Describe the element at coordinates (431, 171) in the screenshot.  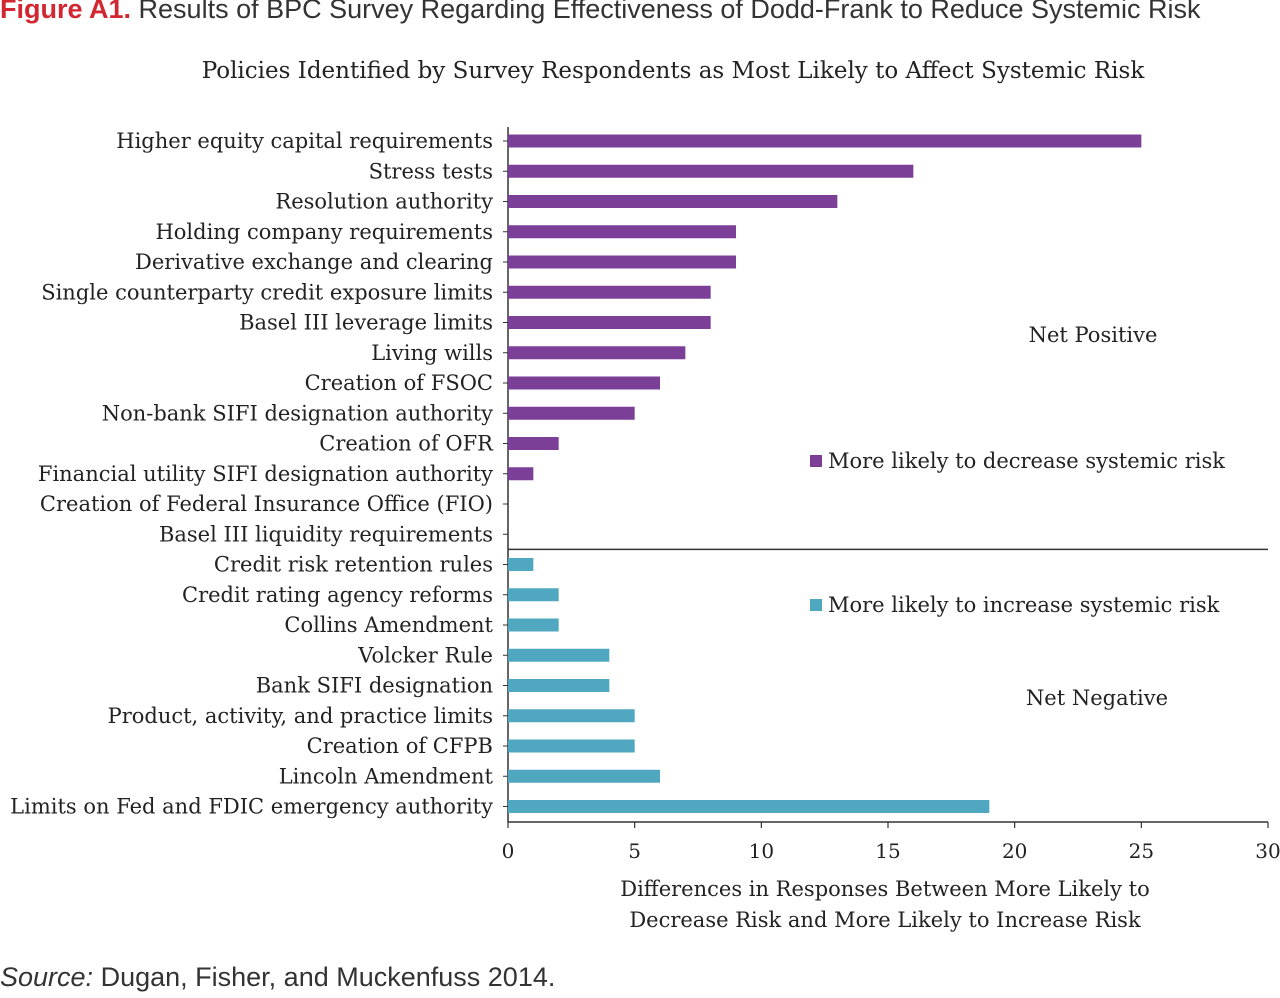
I see `category-label: Stress tests` at that location.